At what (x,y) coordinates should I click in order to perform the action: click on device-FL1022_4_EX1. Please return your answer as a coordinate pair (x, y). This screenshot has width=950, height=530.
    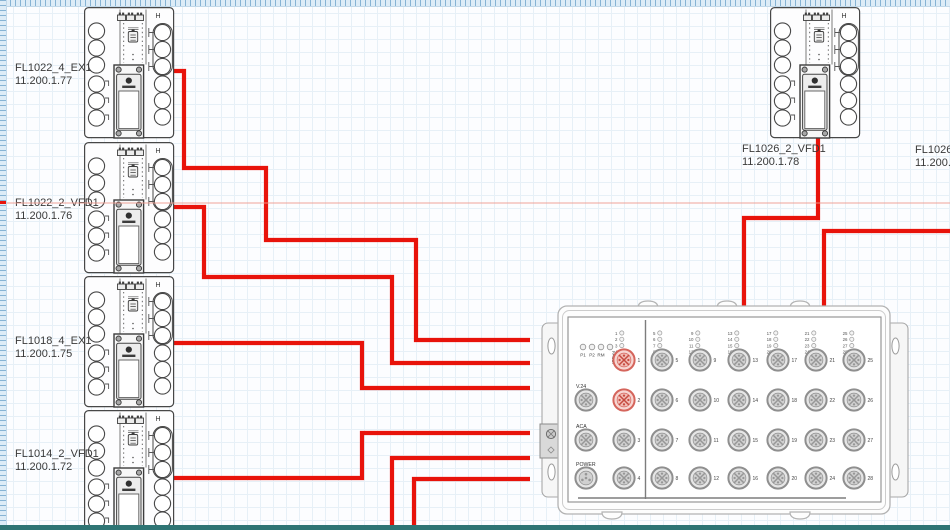
    Looking at the image, I should click on (129, 72).